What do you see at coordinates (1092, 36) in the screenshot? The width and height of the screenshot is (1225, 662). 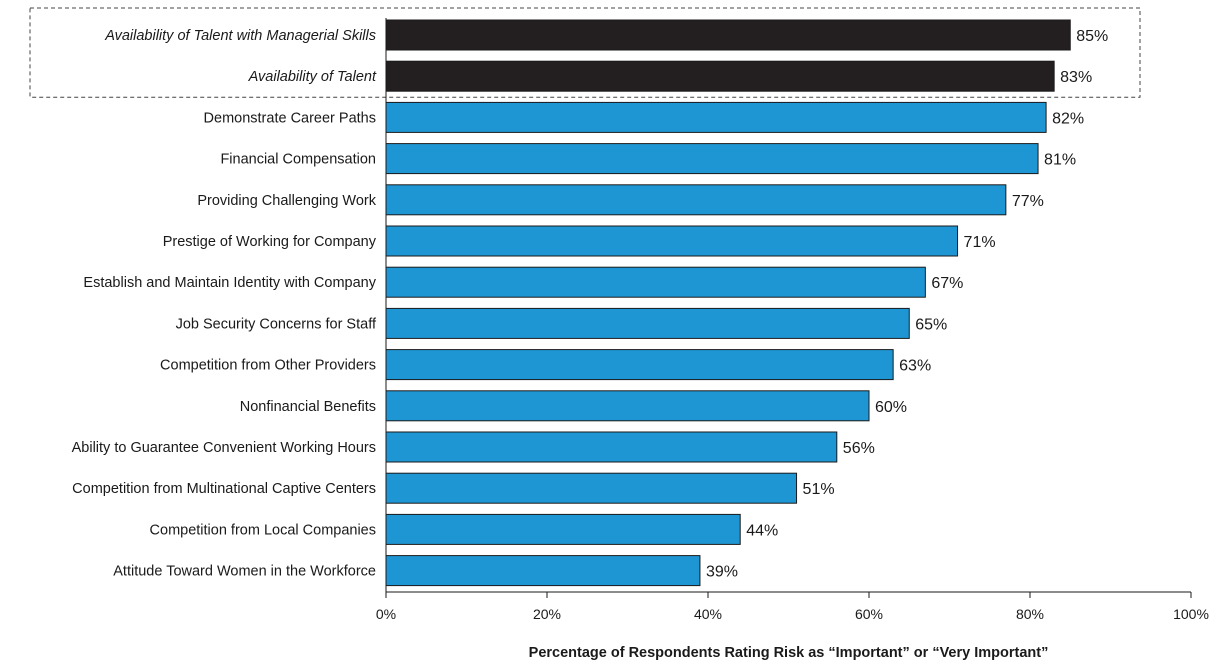 I see `value-label: 85%` at bounding box center [1092, 36].